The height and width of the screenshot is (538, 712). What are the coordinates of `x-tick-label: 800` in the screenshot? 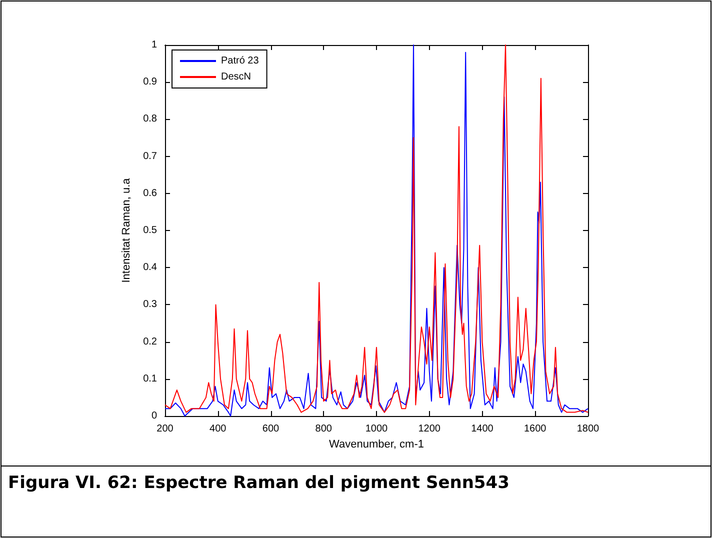 It's located at (323, 429).